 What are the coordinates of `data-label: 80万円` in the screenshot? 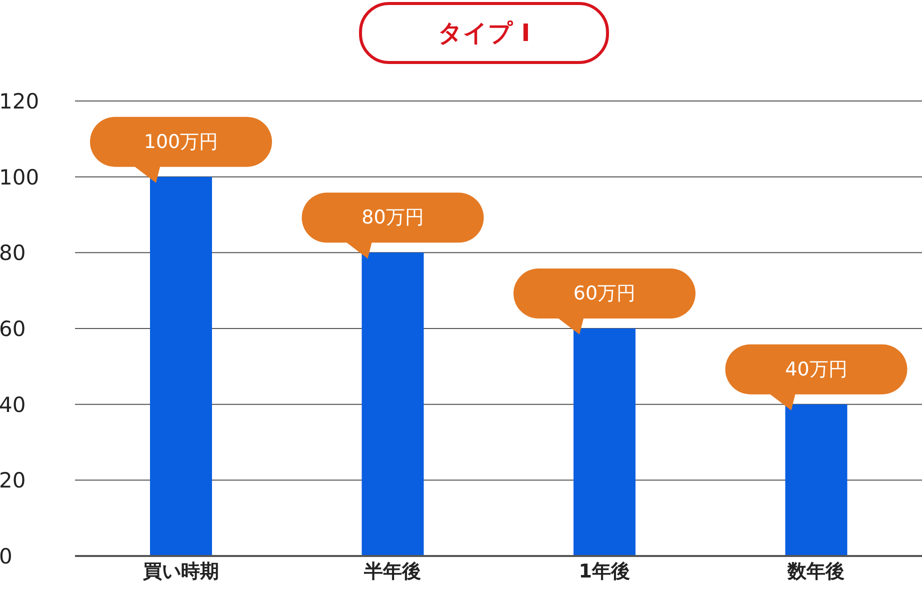 It's located at (393, 217).